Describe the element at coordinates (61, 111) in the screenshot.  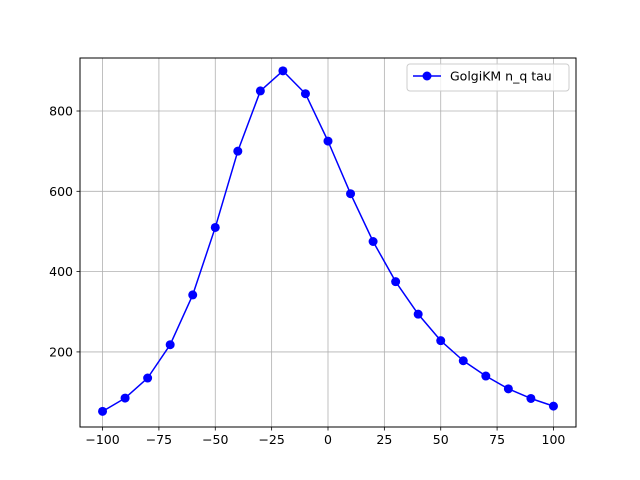
I see `y-tick-label: 800` at that location.